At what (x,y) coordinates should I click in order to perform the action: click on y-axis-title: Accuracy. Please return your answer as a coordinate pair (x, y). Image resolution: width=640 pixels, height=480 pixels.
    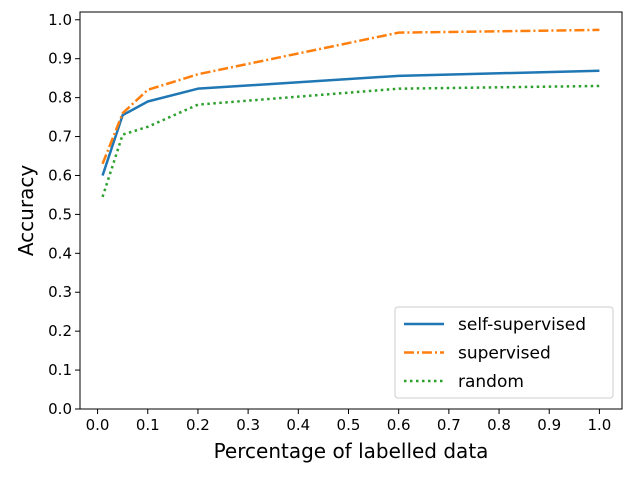
    Looking at the image, I should click on (26, 210).